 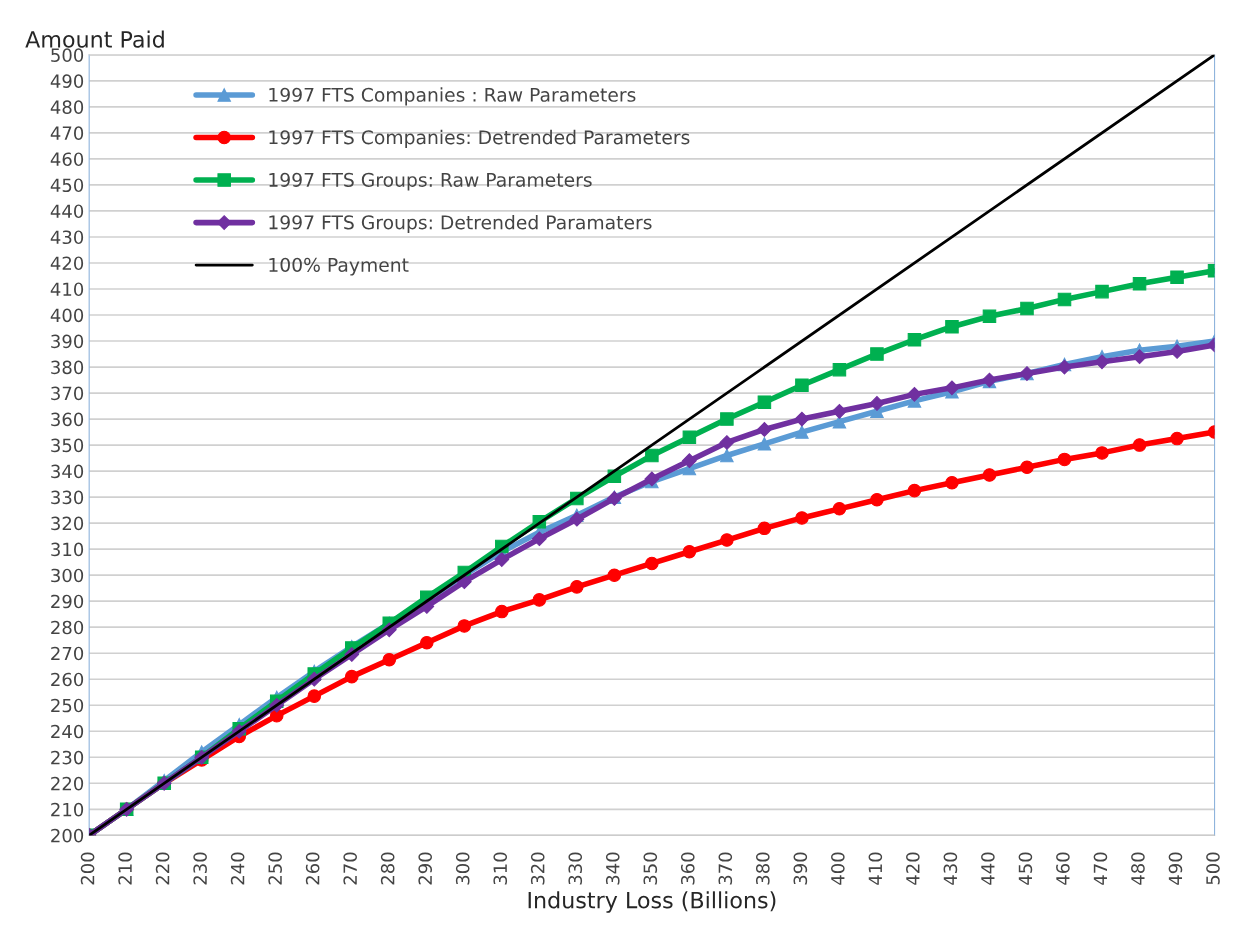 What do you see at coordinates (94, 39) in the screenshot?
I see `y-axis-title: Amount Paid` at bounding box center [94, 39].